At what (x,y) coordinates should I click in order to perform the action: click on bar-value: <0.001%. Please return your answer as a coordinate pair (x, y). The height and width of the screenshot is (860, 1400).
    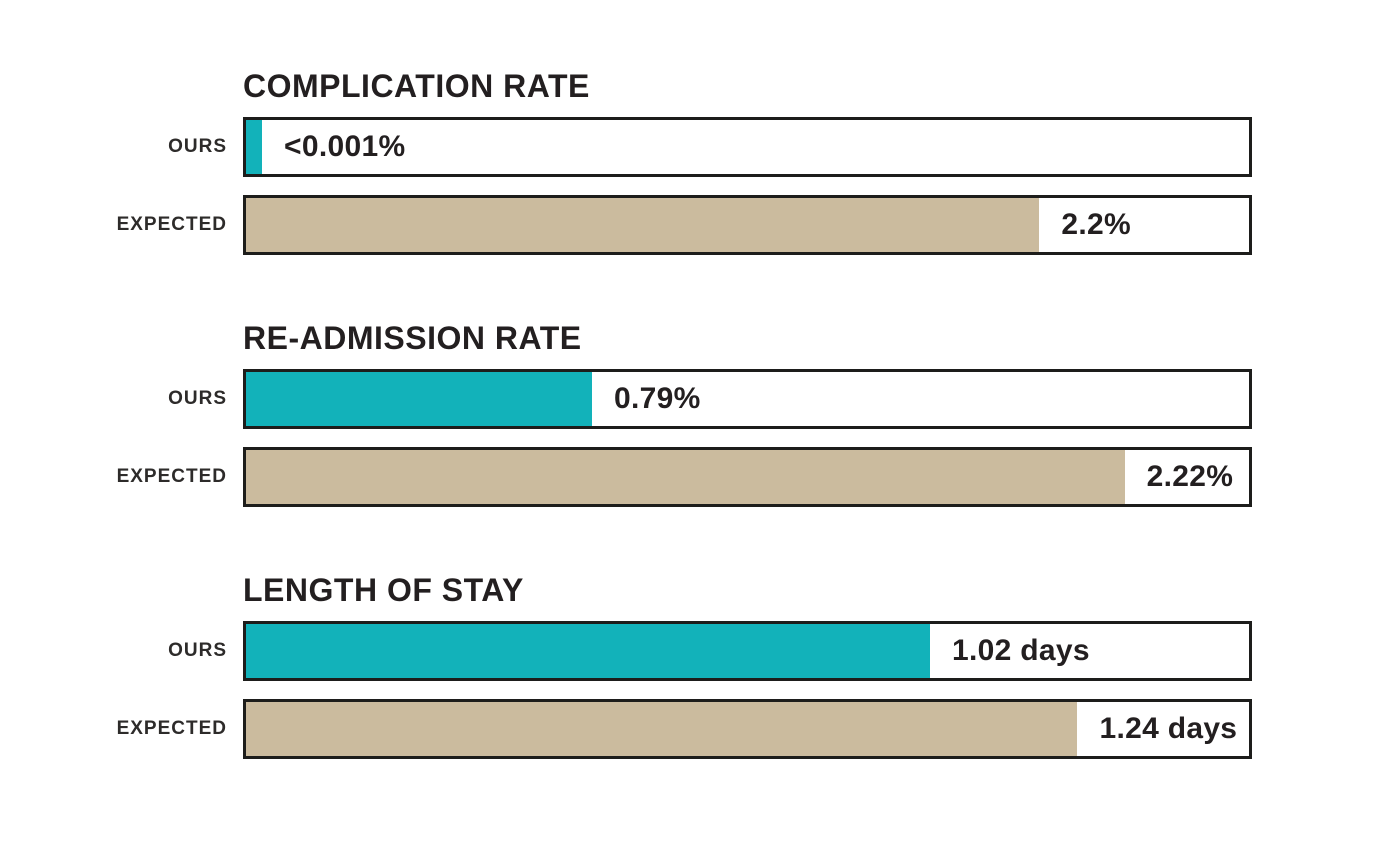
    Looking at the image, I should click on (345, 146).